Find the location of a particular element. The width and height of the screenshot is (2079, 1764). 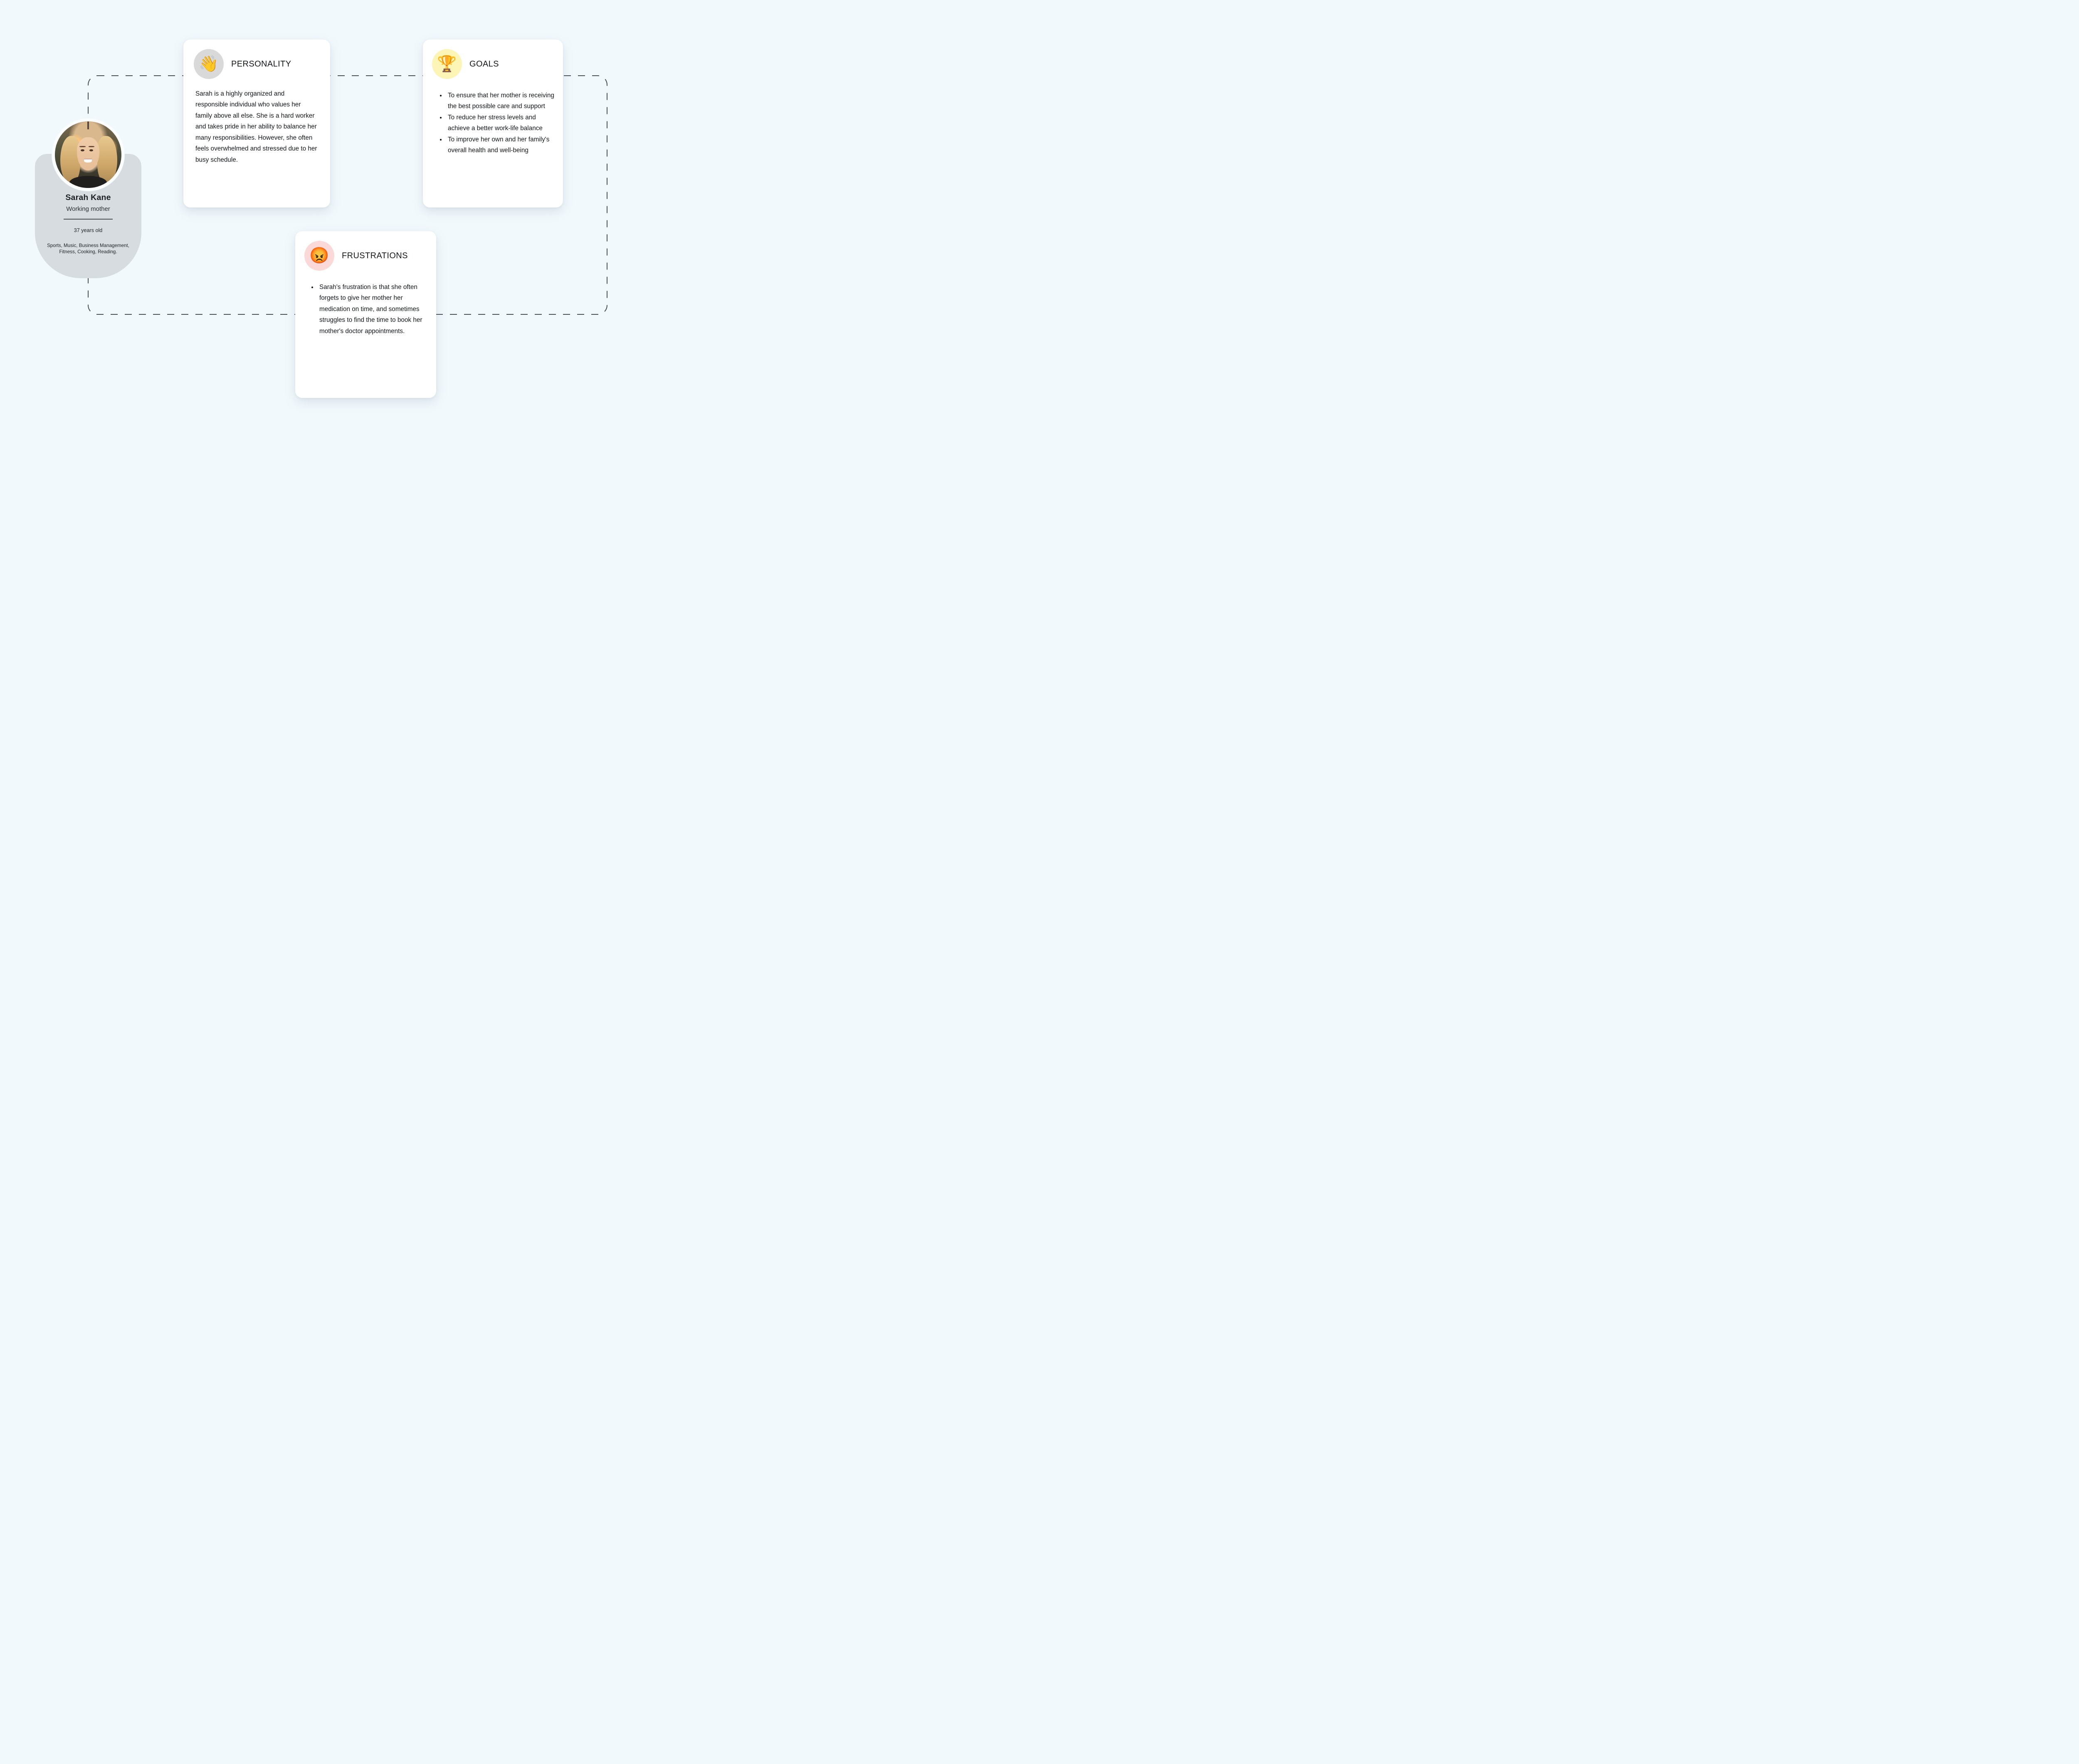

persona-name: Sarah Kane is located at coordinates (88, 197).